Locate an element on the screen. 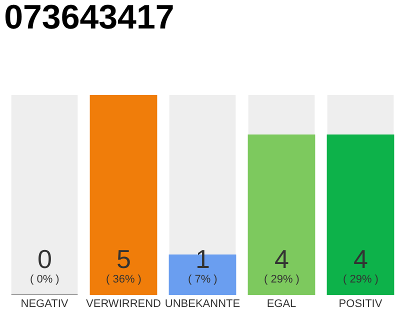  x-tick-label: UNBEKANNTE is located at coordinates (202, 304).